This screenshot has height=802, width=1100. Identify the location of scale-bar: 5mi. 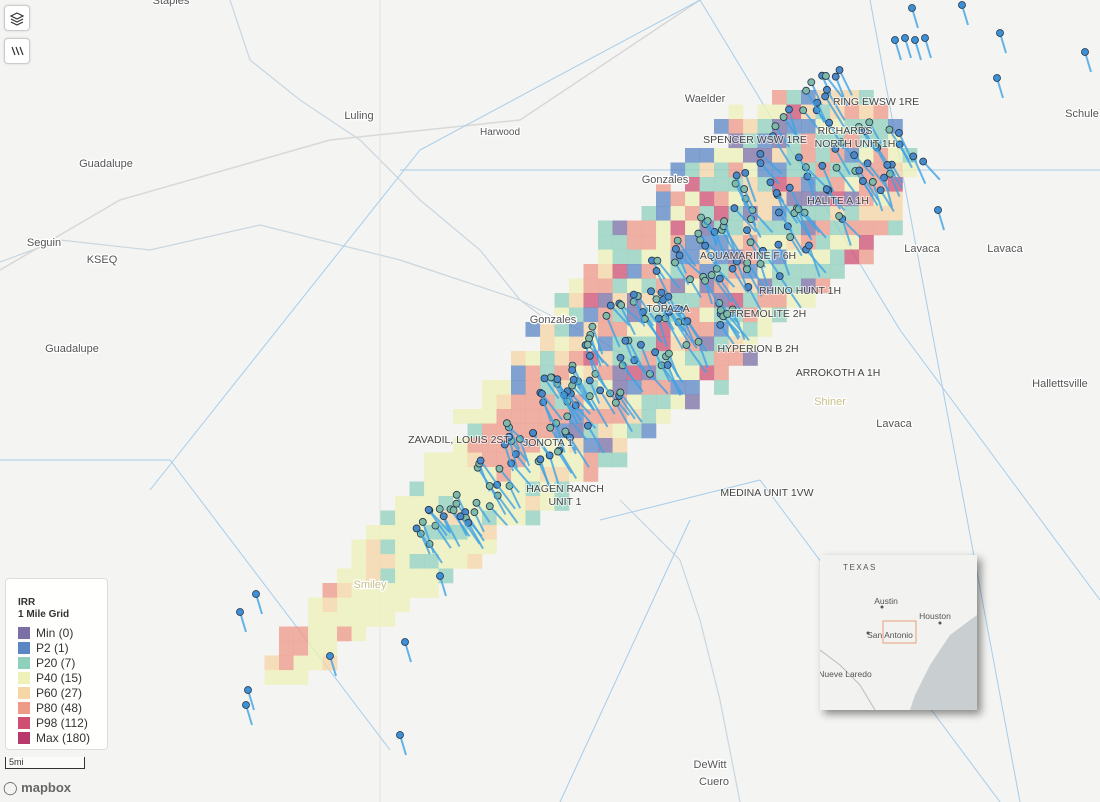
(45, 763).